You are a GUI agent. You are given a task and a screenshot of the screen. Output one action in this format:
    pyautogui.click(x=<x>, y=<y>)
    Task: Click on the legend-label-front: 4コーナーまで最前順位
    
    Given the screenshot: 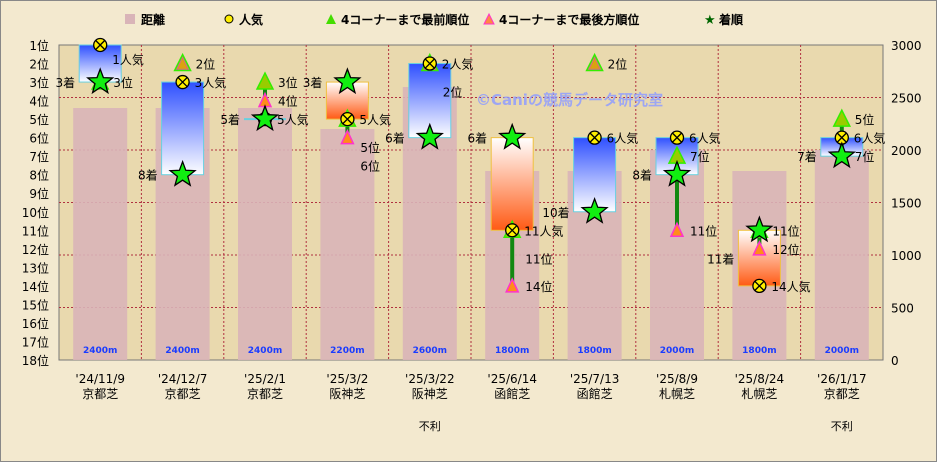 What is the action you would take?
    pyautogui.click(x=405, y=19)
    